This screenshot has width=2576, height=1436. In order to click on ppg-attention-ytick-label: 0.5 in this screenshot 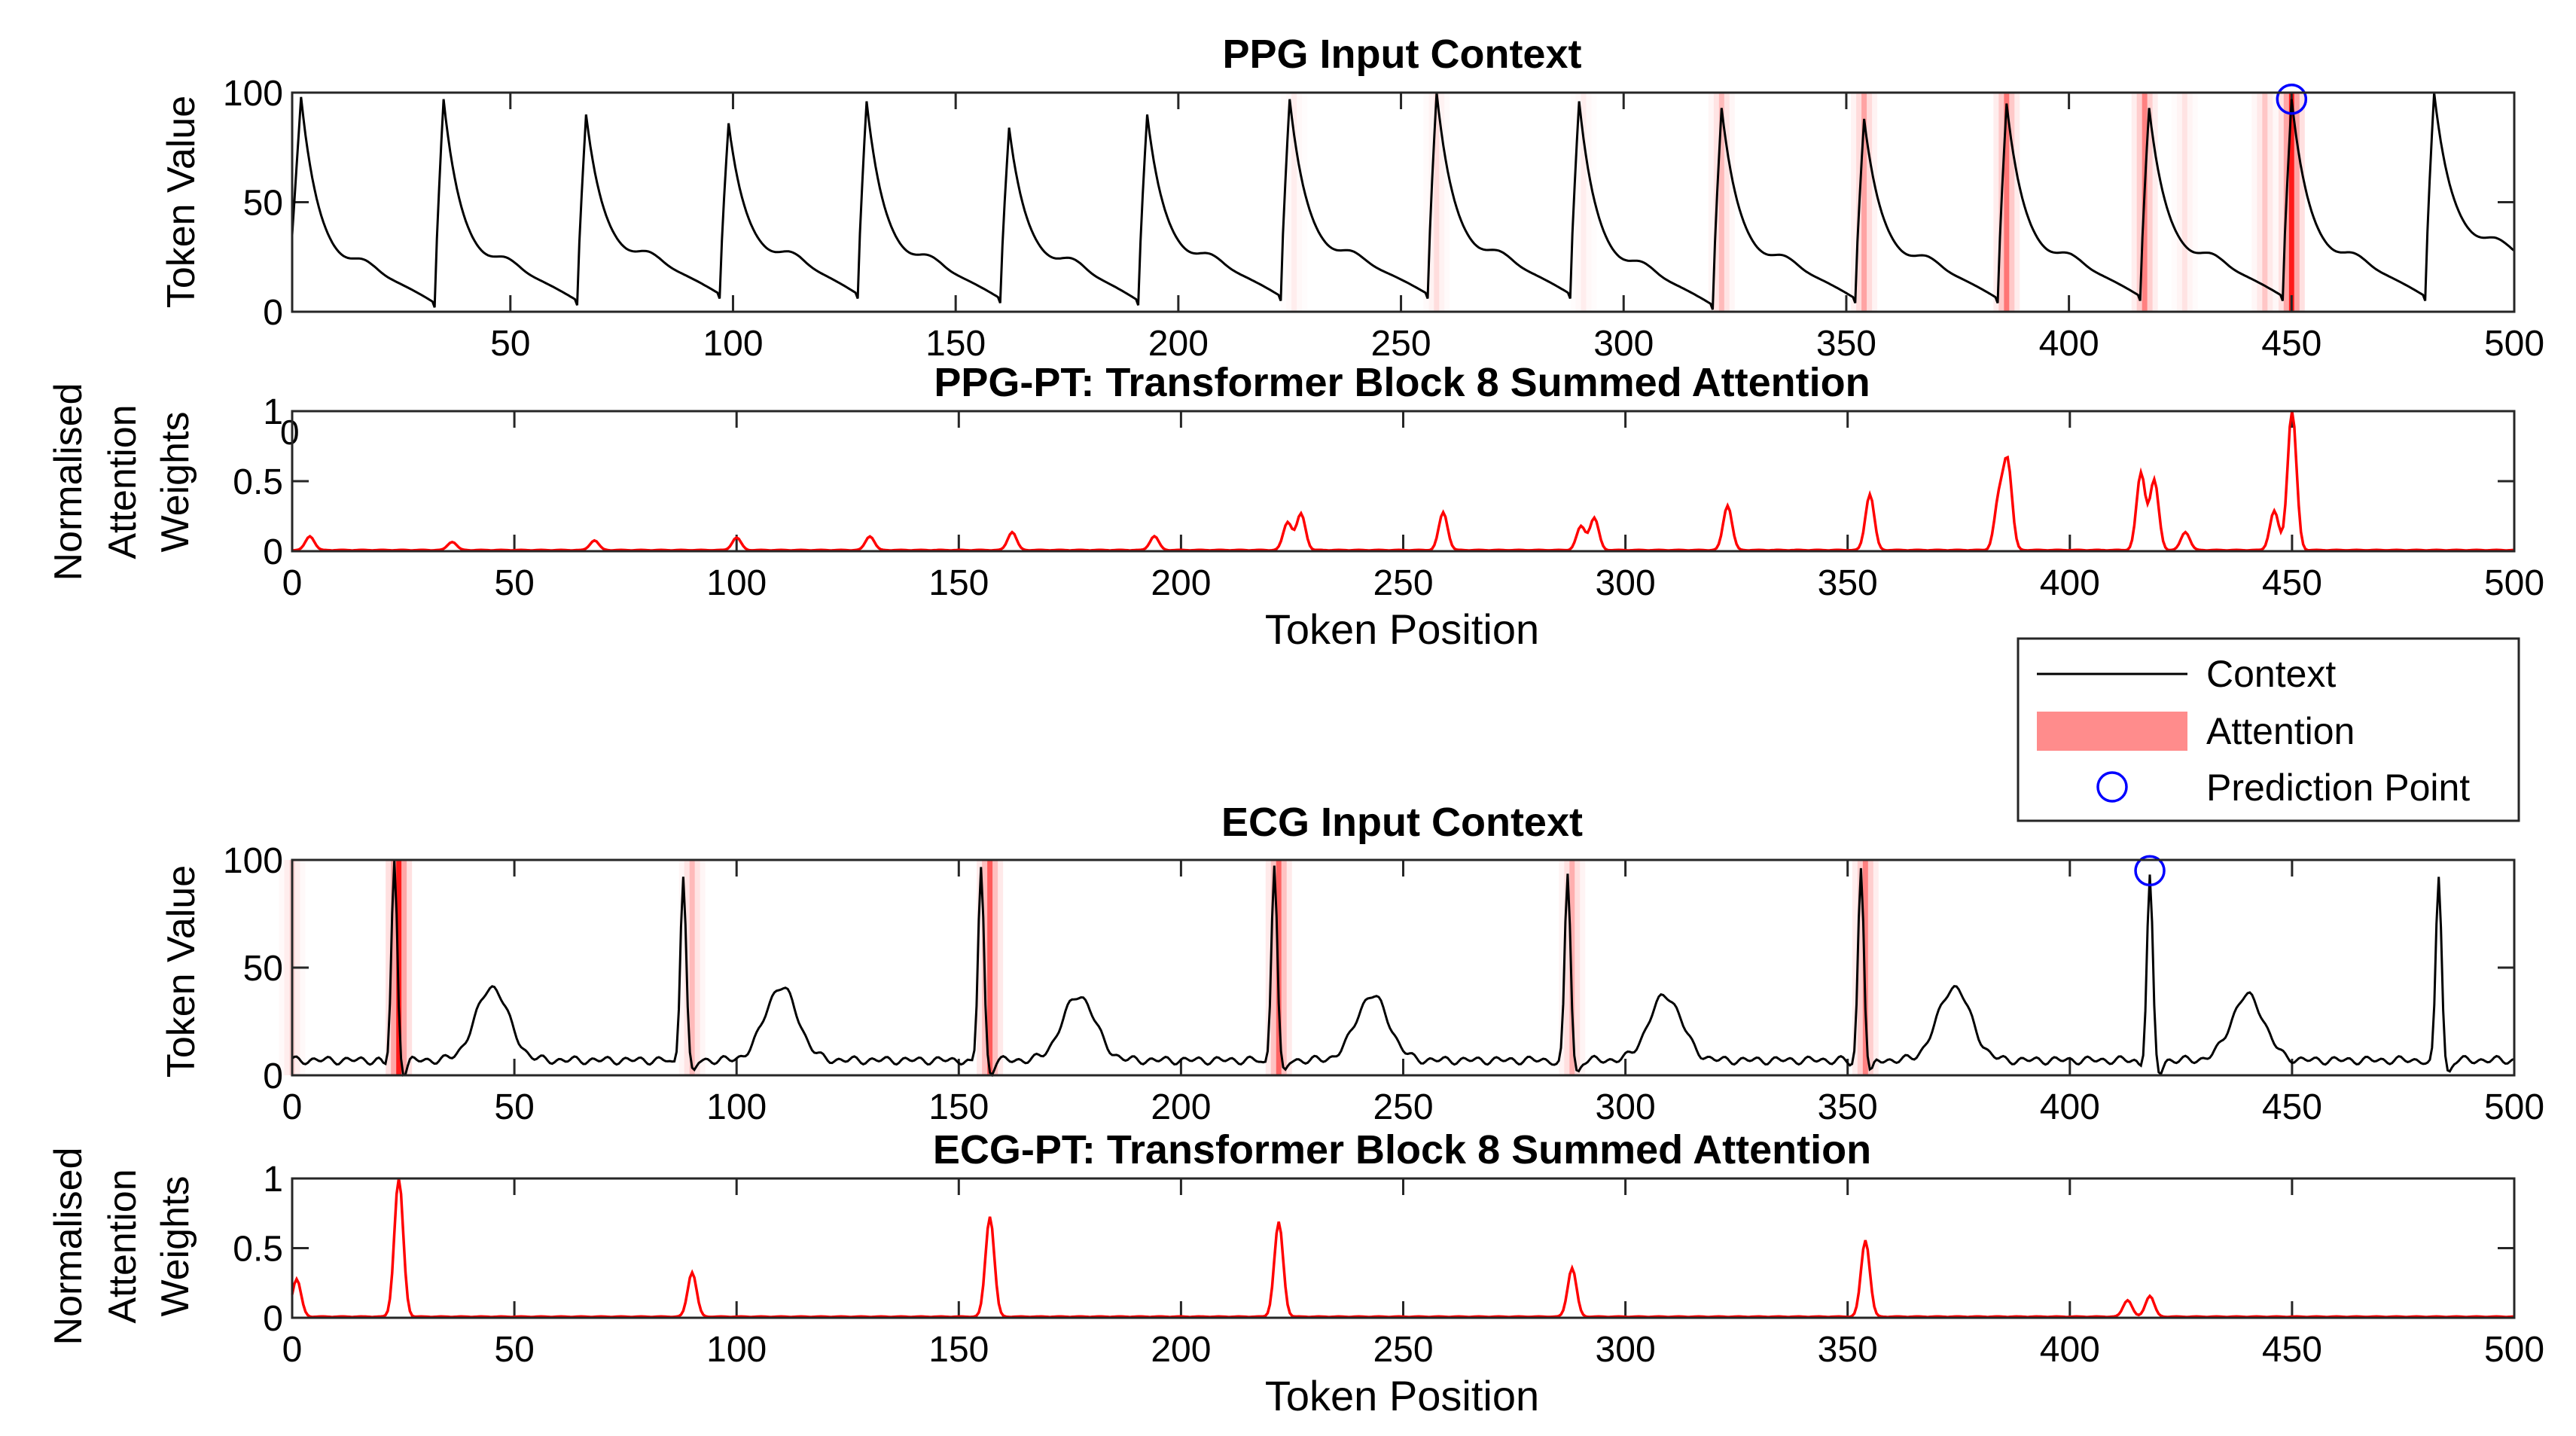, I will do `click(258, 482)`.